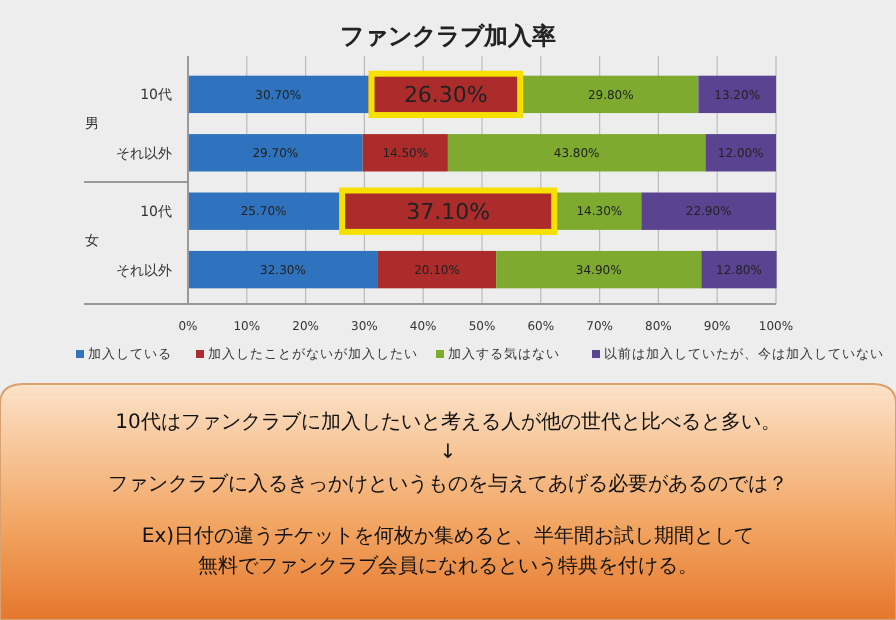  Describe the element at coordinates (448, 566) in the screenshot. I see `text: 無料でファンクラブ会員になれるという特典を付ける。` at that location.